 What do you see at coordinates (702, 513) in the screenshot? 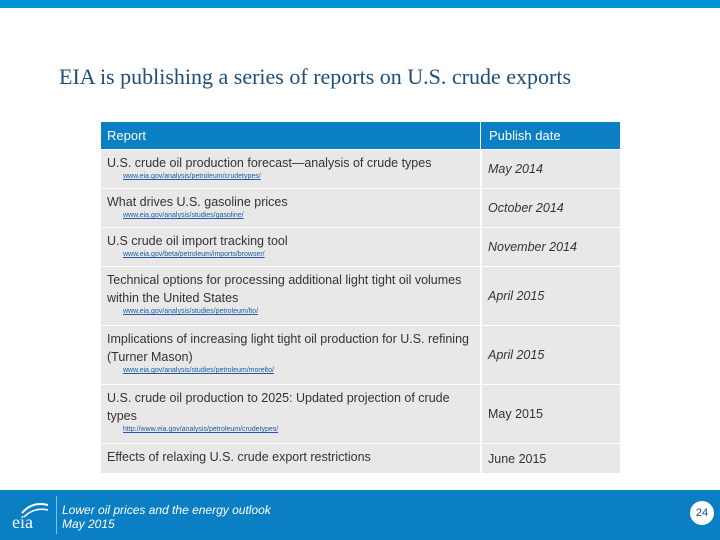
I see `page-number: 24` at bounding box center [702, 513].